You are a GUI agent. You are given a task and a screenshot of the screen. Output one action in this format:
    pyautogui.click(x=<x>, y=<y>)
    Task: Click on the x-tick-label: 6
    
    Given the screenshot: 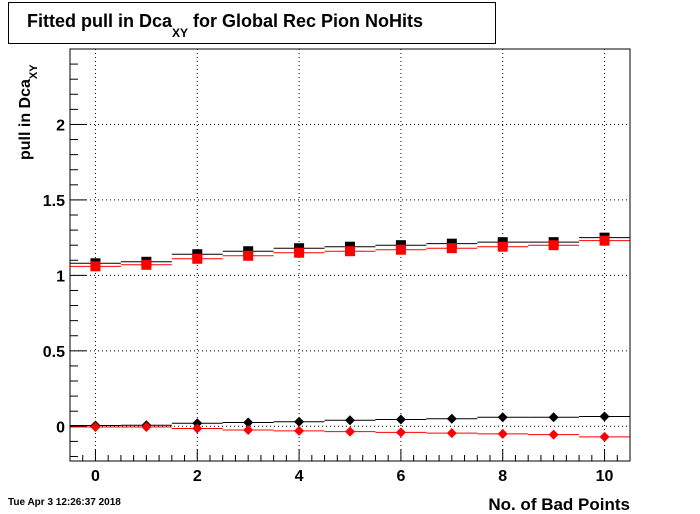 What is the action you would take?
    pyautogui.click(x=400, y=476)
    